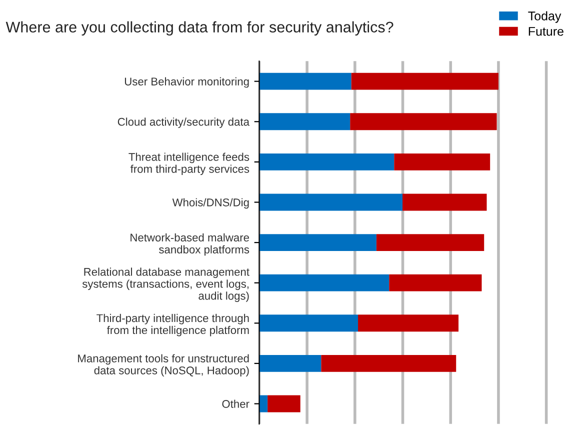 The width and height of the screenshot is (576, 437). Describe the element at coordinates (546, 31) in the screenshot. I see `legend-label: Future` at that location.